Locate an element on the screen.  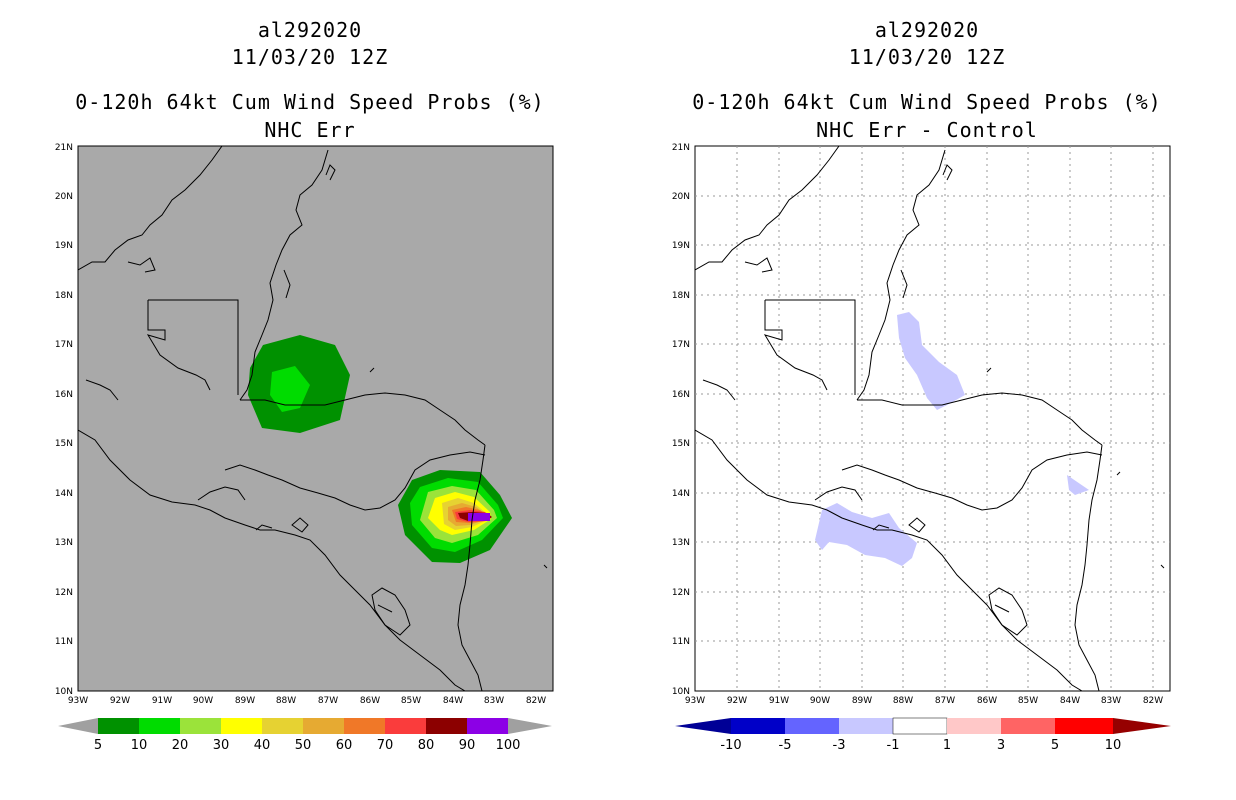
left-subtitle: NHC Err is located at coordinates (310, 130).